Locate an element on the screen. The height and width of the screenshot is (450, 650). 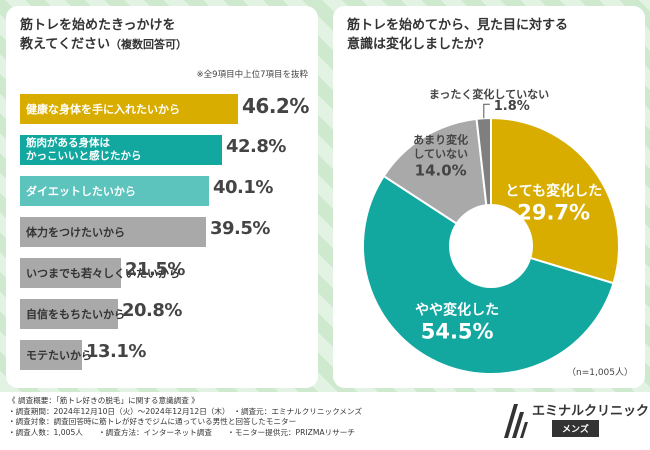
bar-value-label: 39.5% is located at coordinates (240, 228).